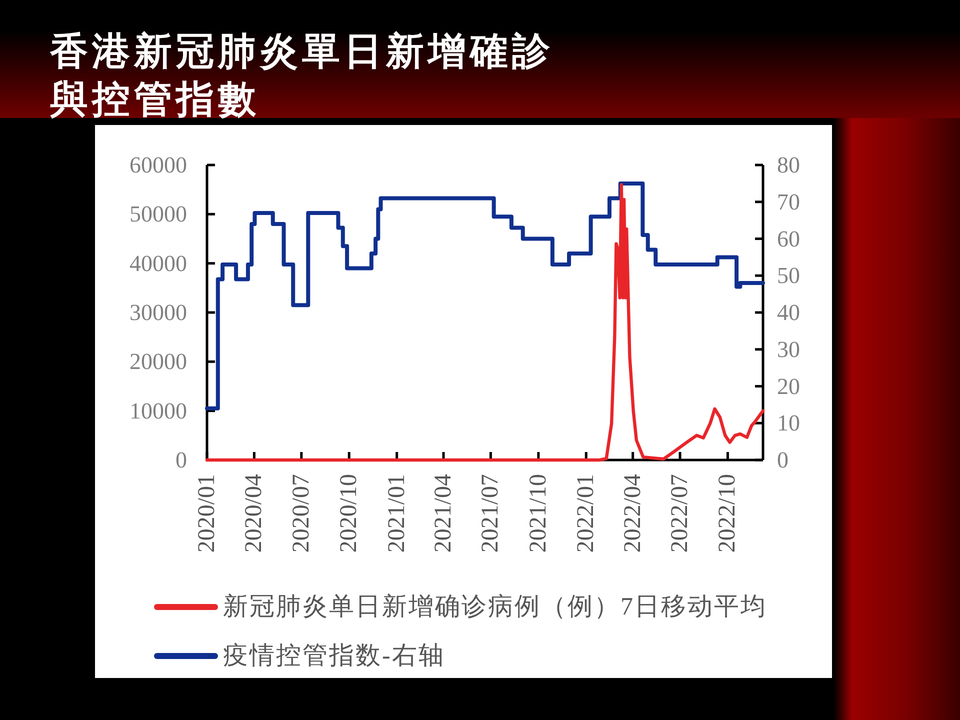  I want to click on x-tick-label: 2021/01, so click(397, 513).